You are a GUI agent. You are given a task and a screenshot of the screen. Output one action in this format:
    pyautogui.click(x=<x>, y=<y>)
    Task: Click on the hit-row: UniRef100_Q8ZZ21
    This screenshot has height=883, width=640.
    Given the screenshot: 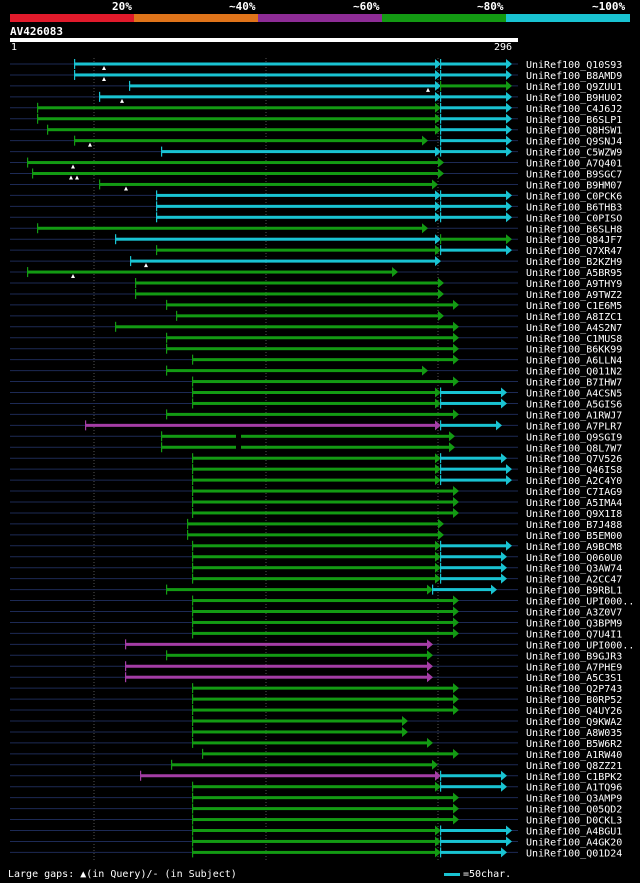 What is the action you would take?
    pyautogui.click(x=316, y=765)
    